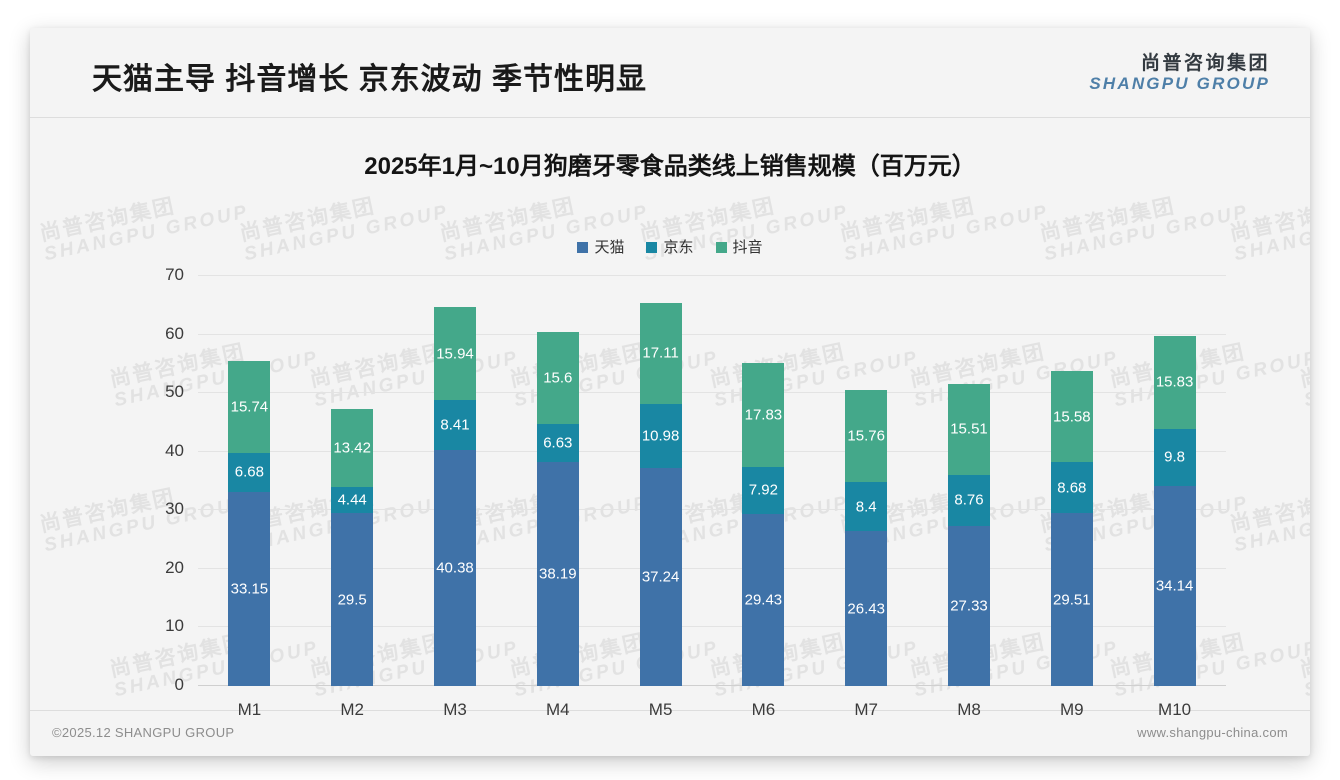  I want to click on bar-segment-京东: 8.68, so click(1071, 488).